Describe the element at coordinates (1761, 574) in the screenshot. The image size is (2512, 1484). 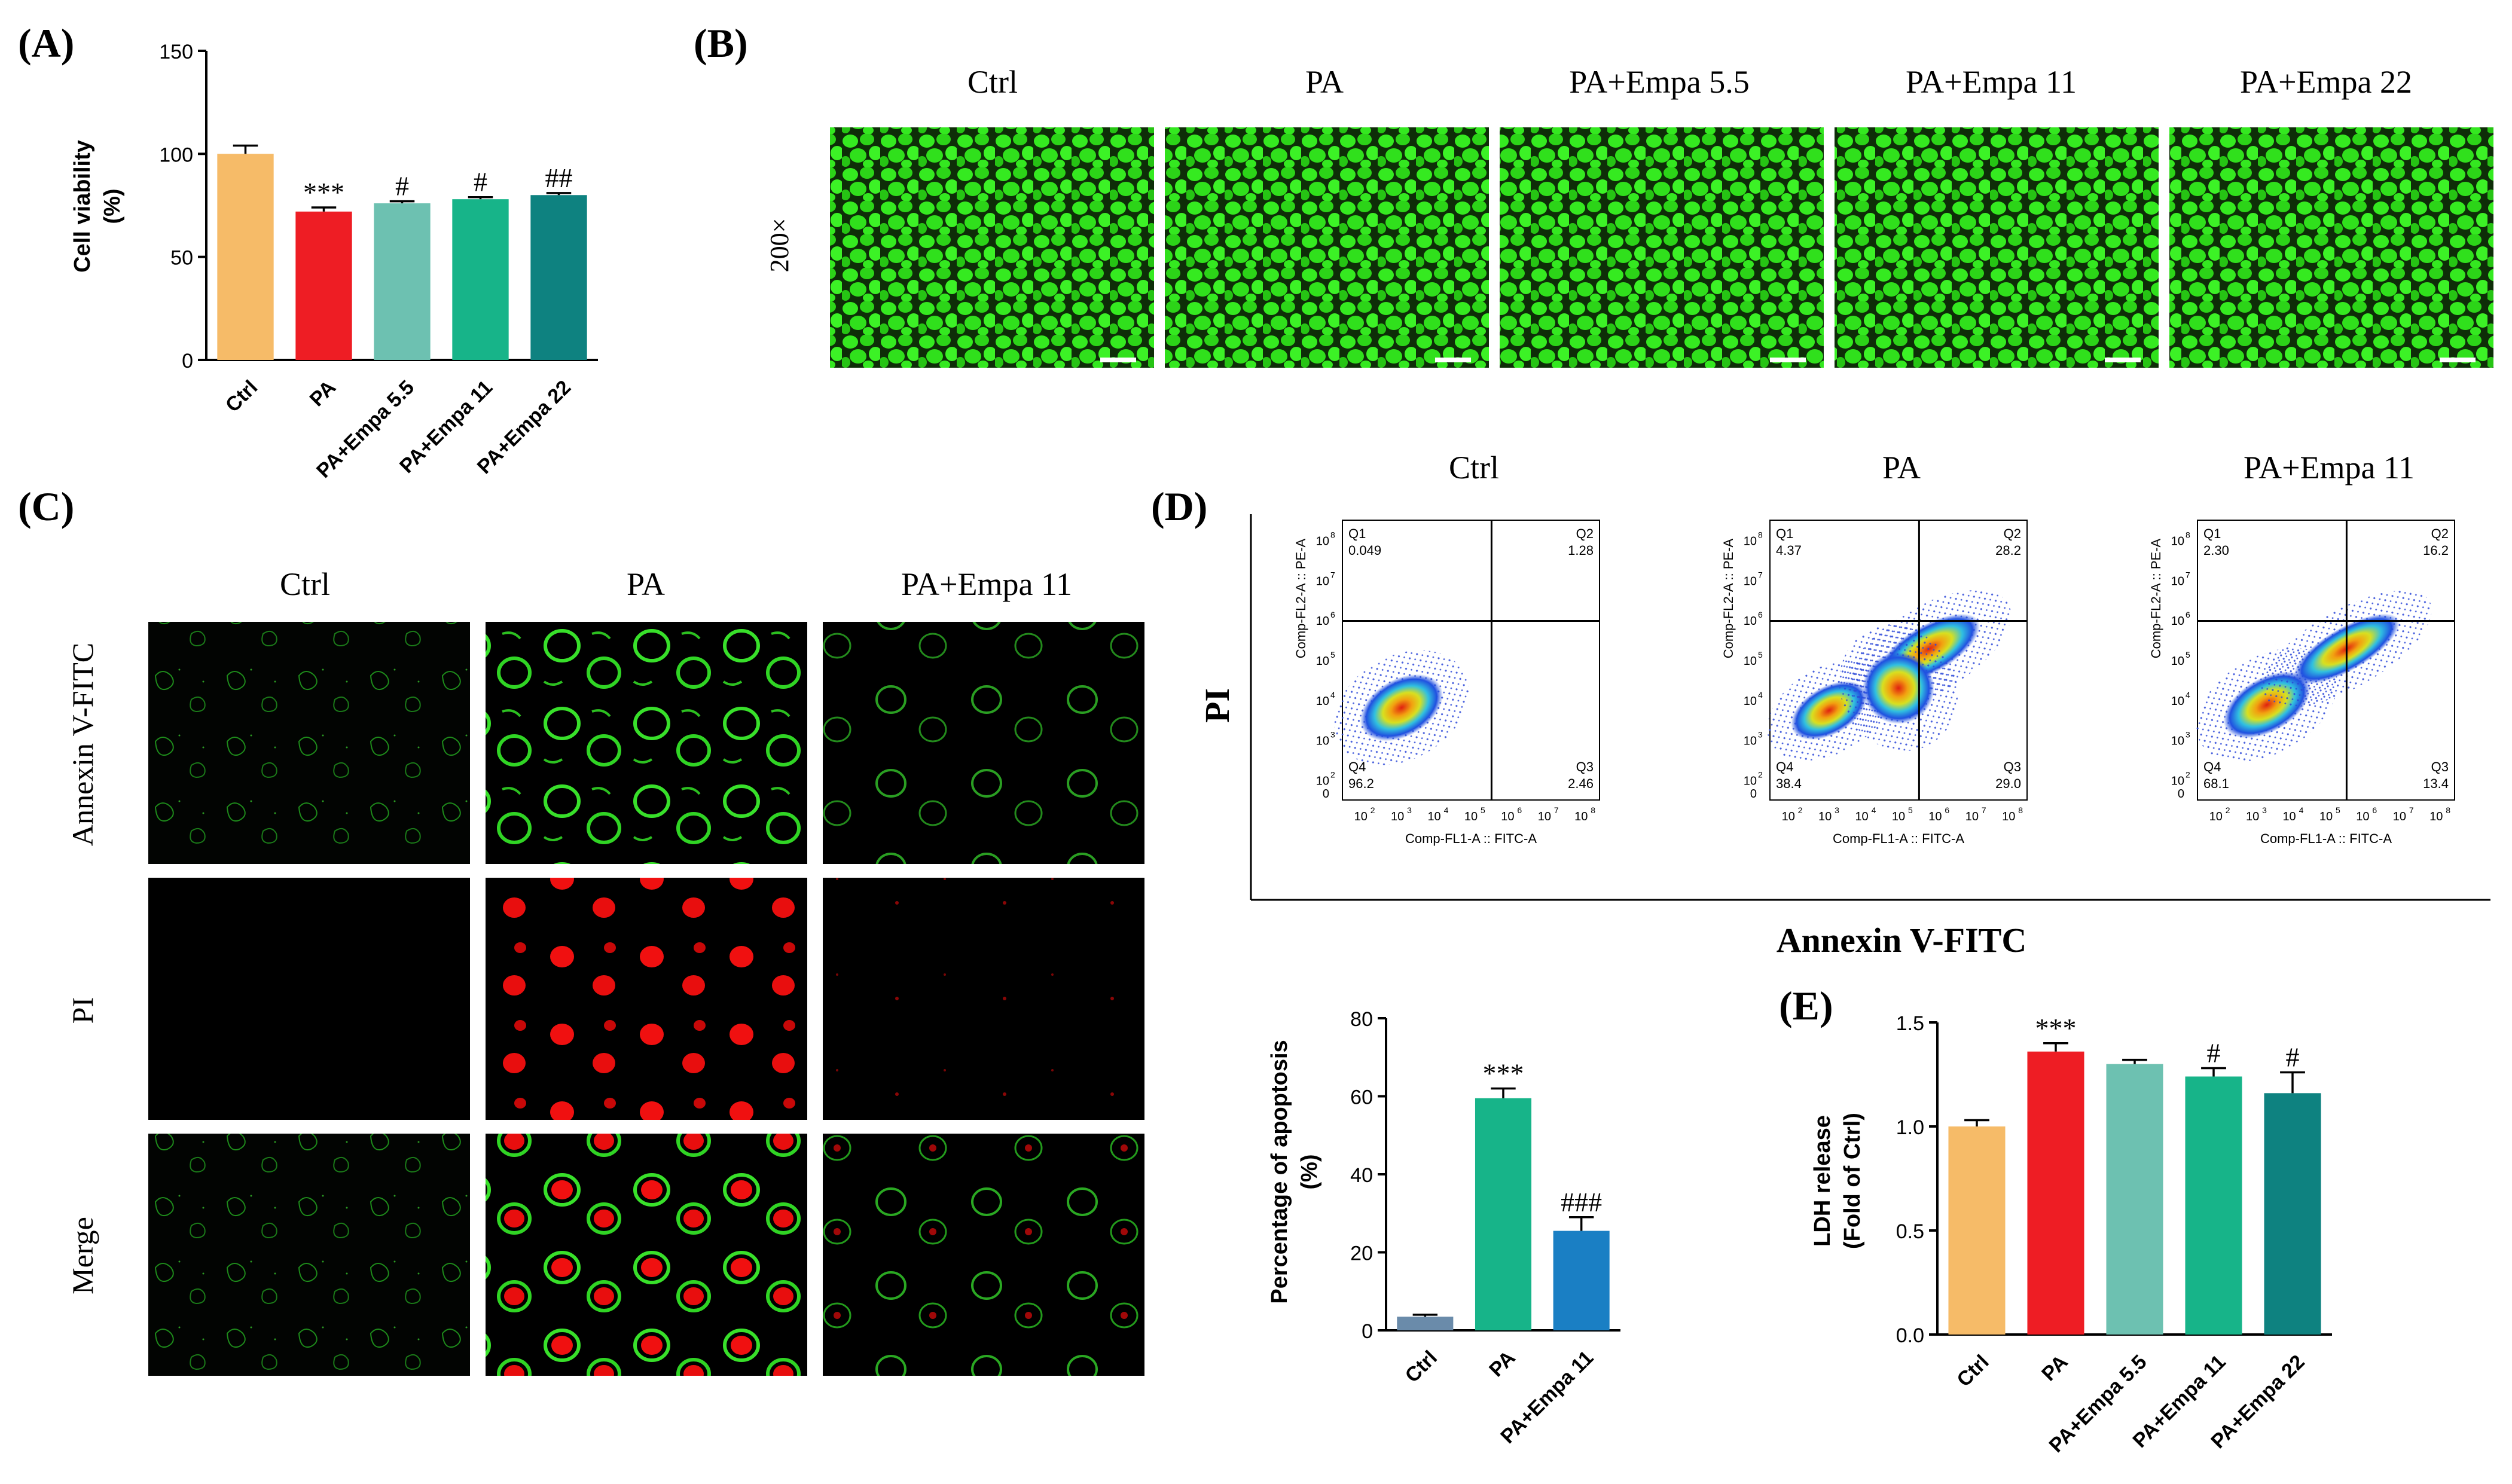
I see `y-tick-exponent: 7` at that location.